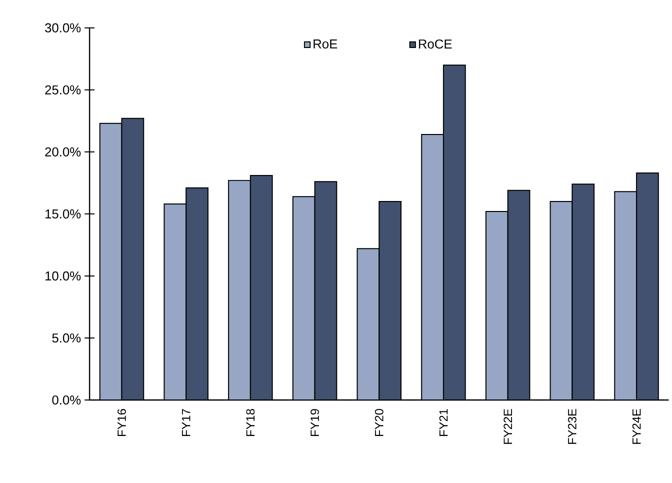 This screenshot has width=672, height=483. Describe the element at coordinates (186, 422) in the screenshot. I see `x-tick-label: FY17` at that location.